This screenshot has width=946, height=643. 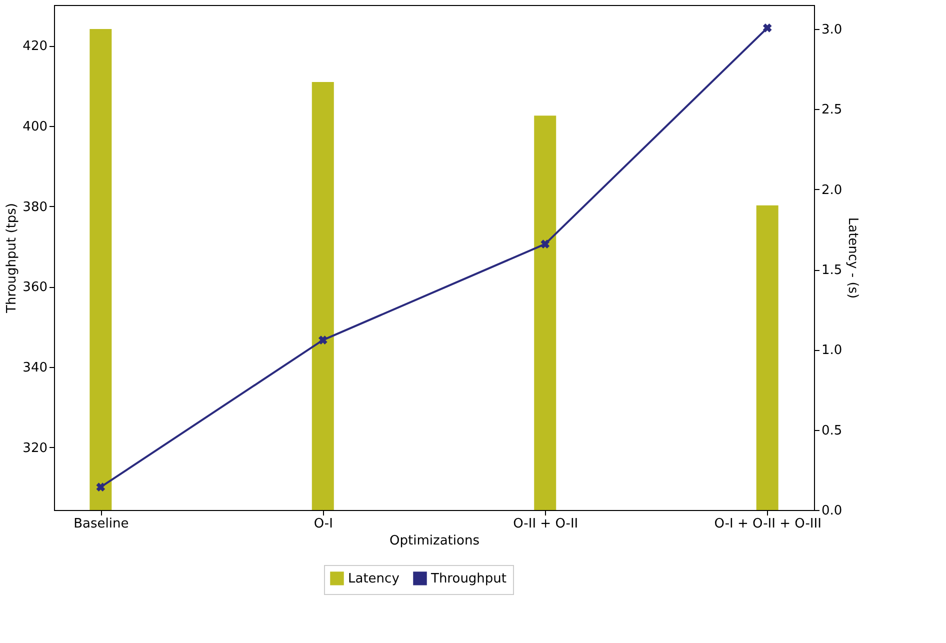 I want to click on y2-tick-label: 0.0, so click(x=832, y=511).